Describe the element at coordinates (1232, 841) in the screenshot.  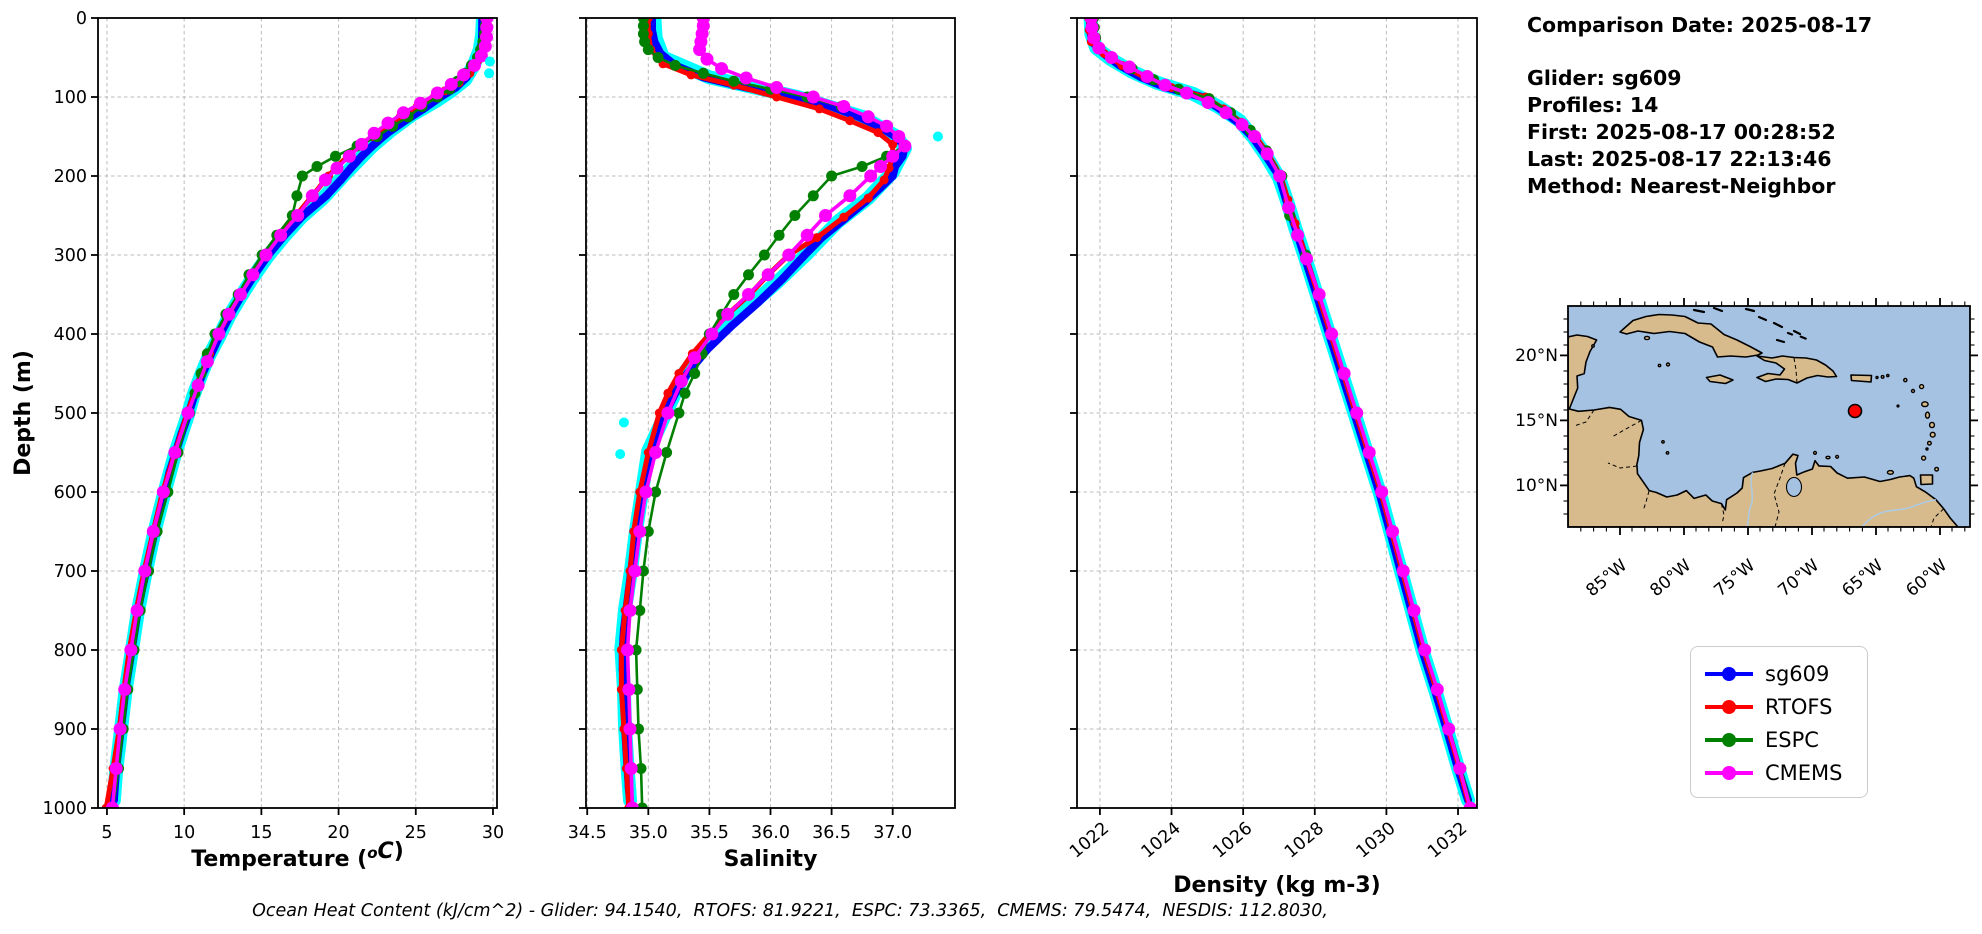
I see `density-xtick-1026: 1026` at that location.